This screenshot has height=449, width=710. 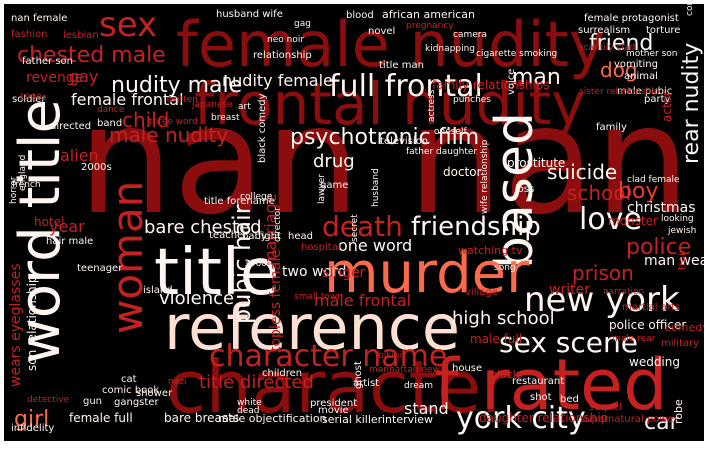 What do you see at coordinates (111, 110) in the screenshot?
I see `word-dance: dance` at bounding box center [111, 110].